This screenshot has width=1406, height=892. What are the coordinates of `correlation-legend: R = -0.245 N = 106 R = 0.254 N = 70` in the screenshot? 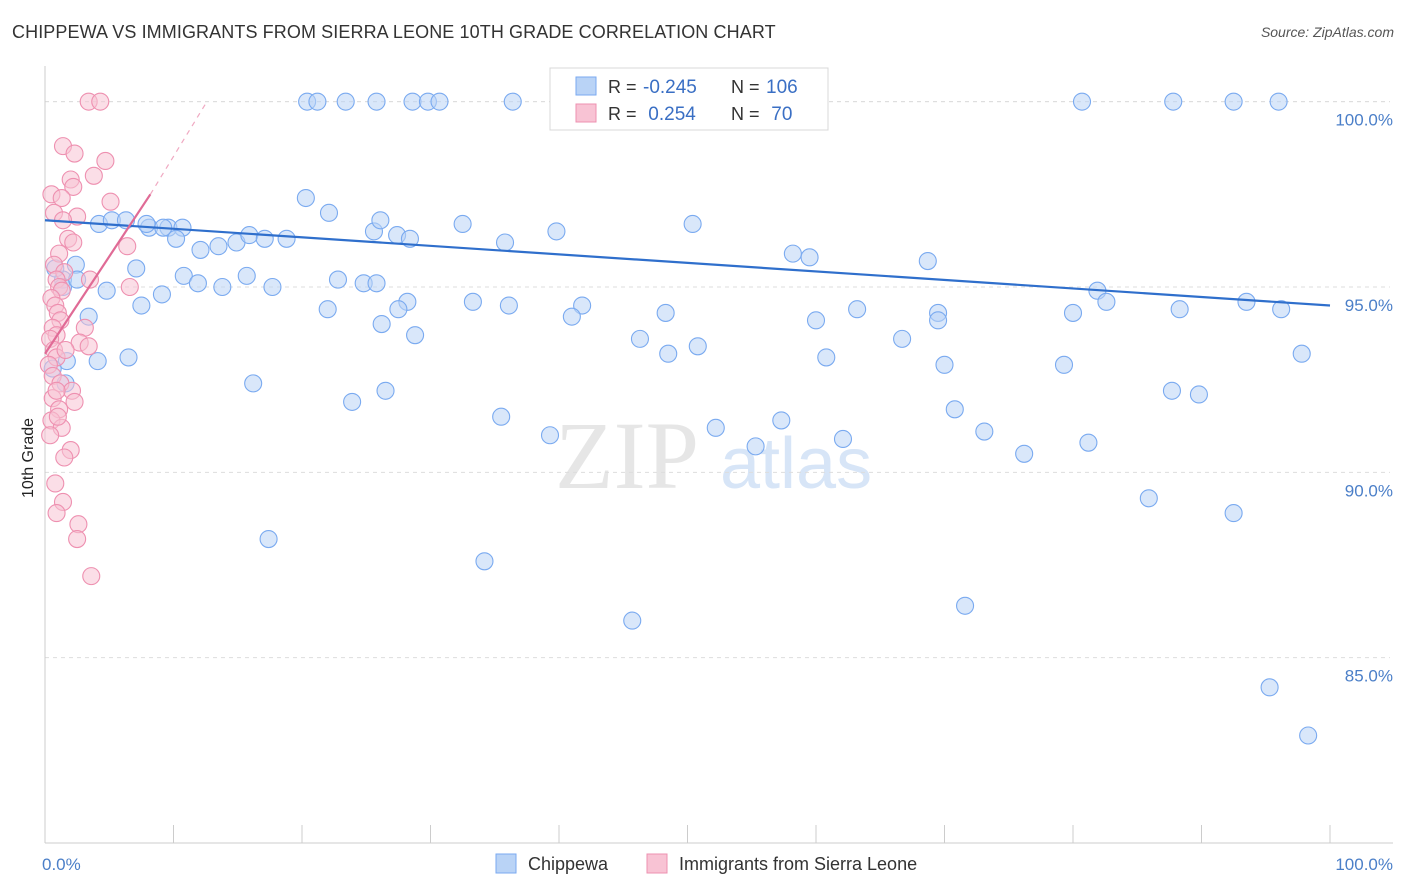 It's located at (689, 99).